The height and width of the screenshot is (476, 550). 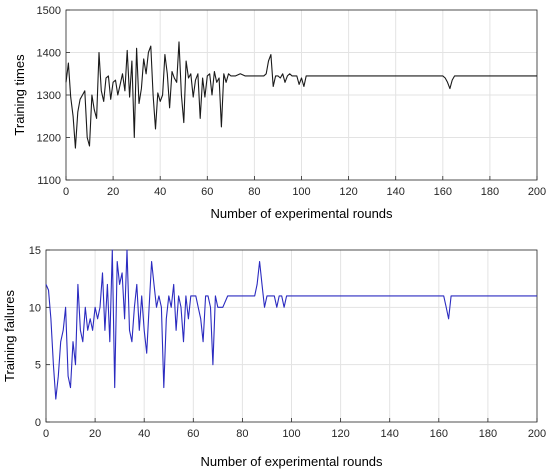 What do you see at coordinates (19, 95) in the screenshot?
I see `y-axis-label: Training times` at bounding box center [19, 95].